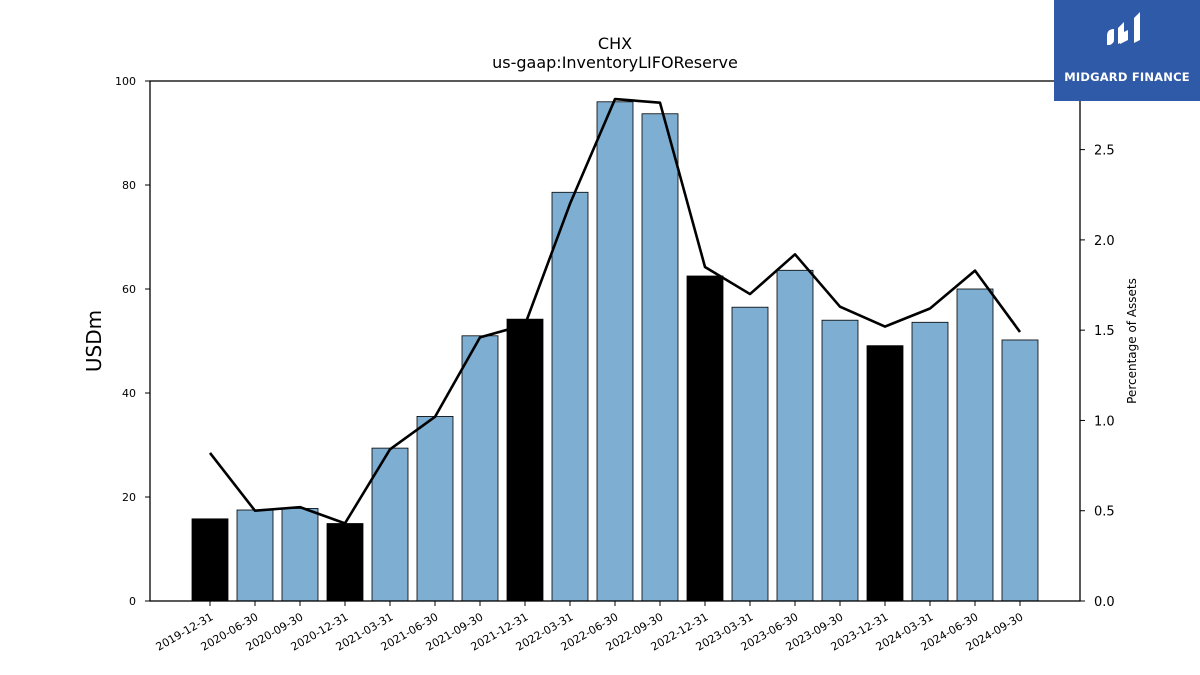  Describe the element at coordinates (1104, 602) in the screenshot. I see `y2-tick-label: 0.0` at that location.